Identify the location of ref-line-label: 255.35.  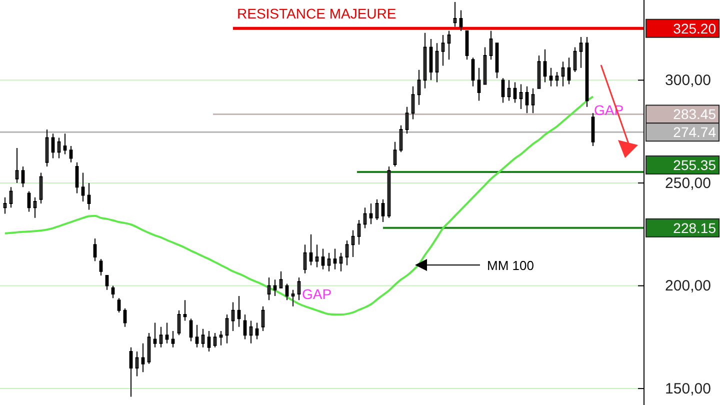
(694, 164).